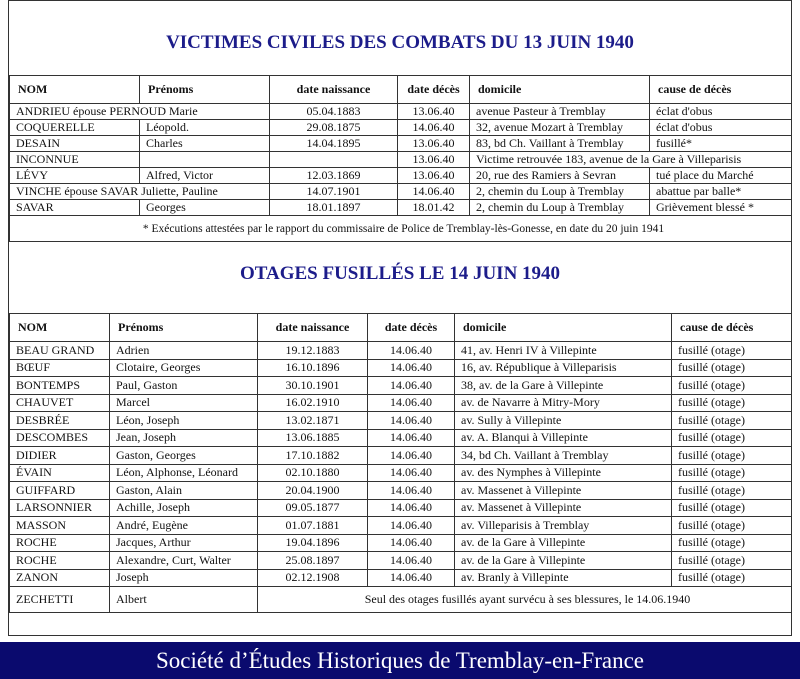  Describe the element at coordinates (563, 437) in the screenshot. I see `cell-domicile: av. A. Blanqui à Villepinte` at that location.